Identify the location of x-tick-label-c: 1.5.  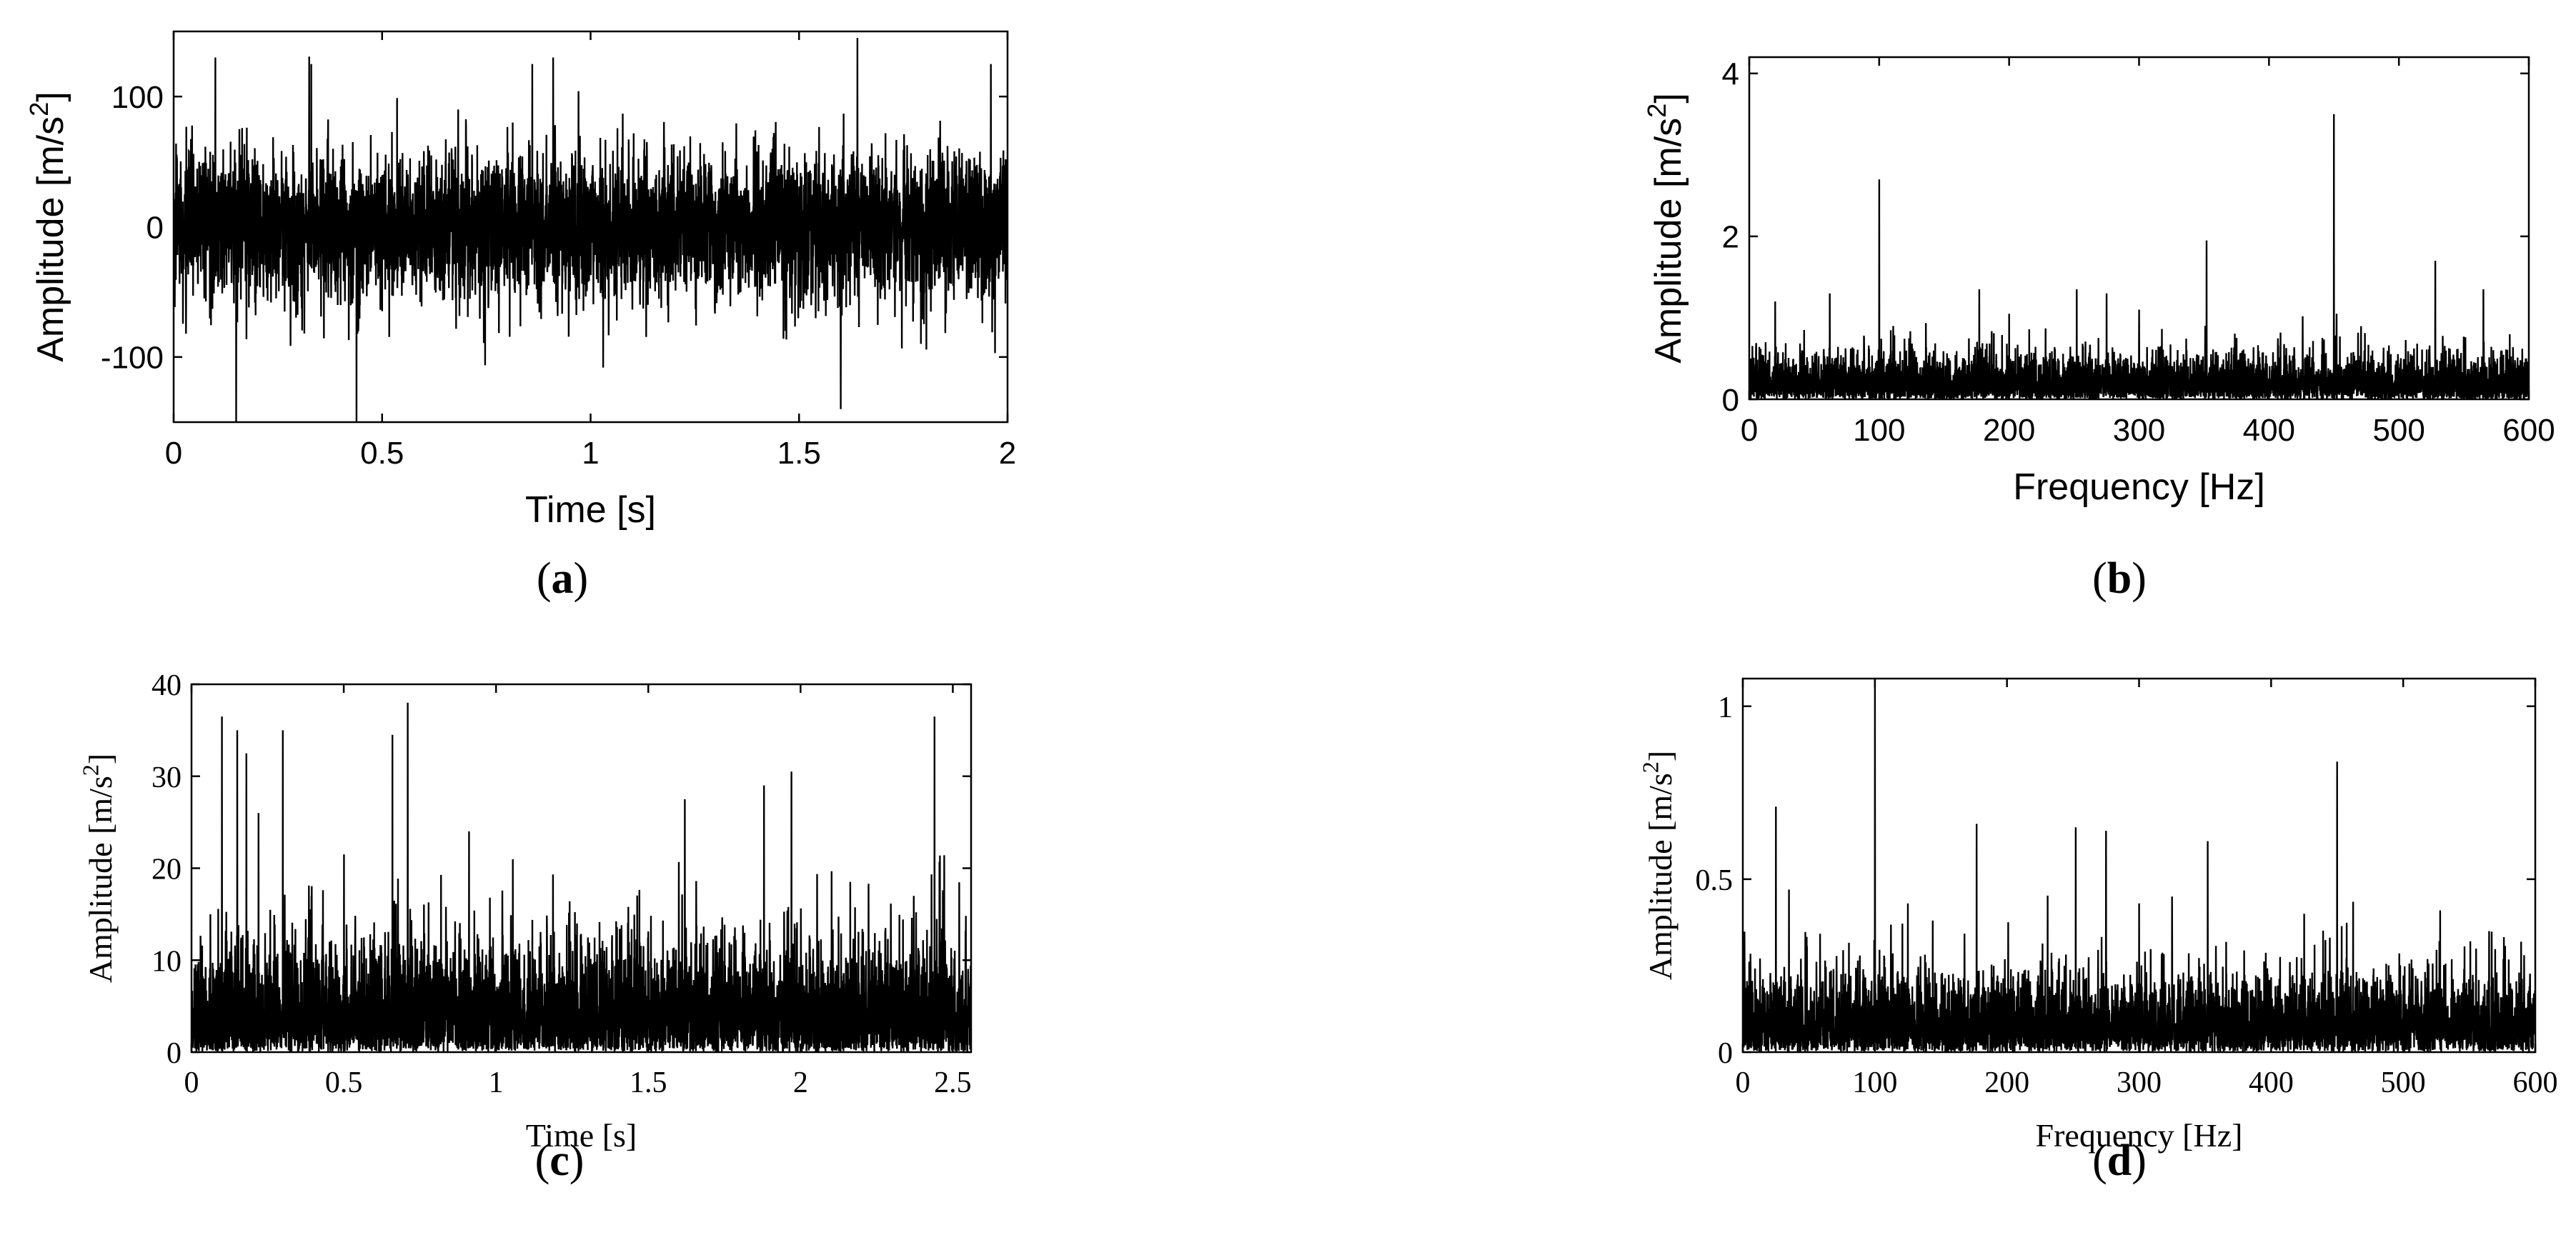
(648, 1082).